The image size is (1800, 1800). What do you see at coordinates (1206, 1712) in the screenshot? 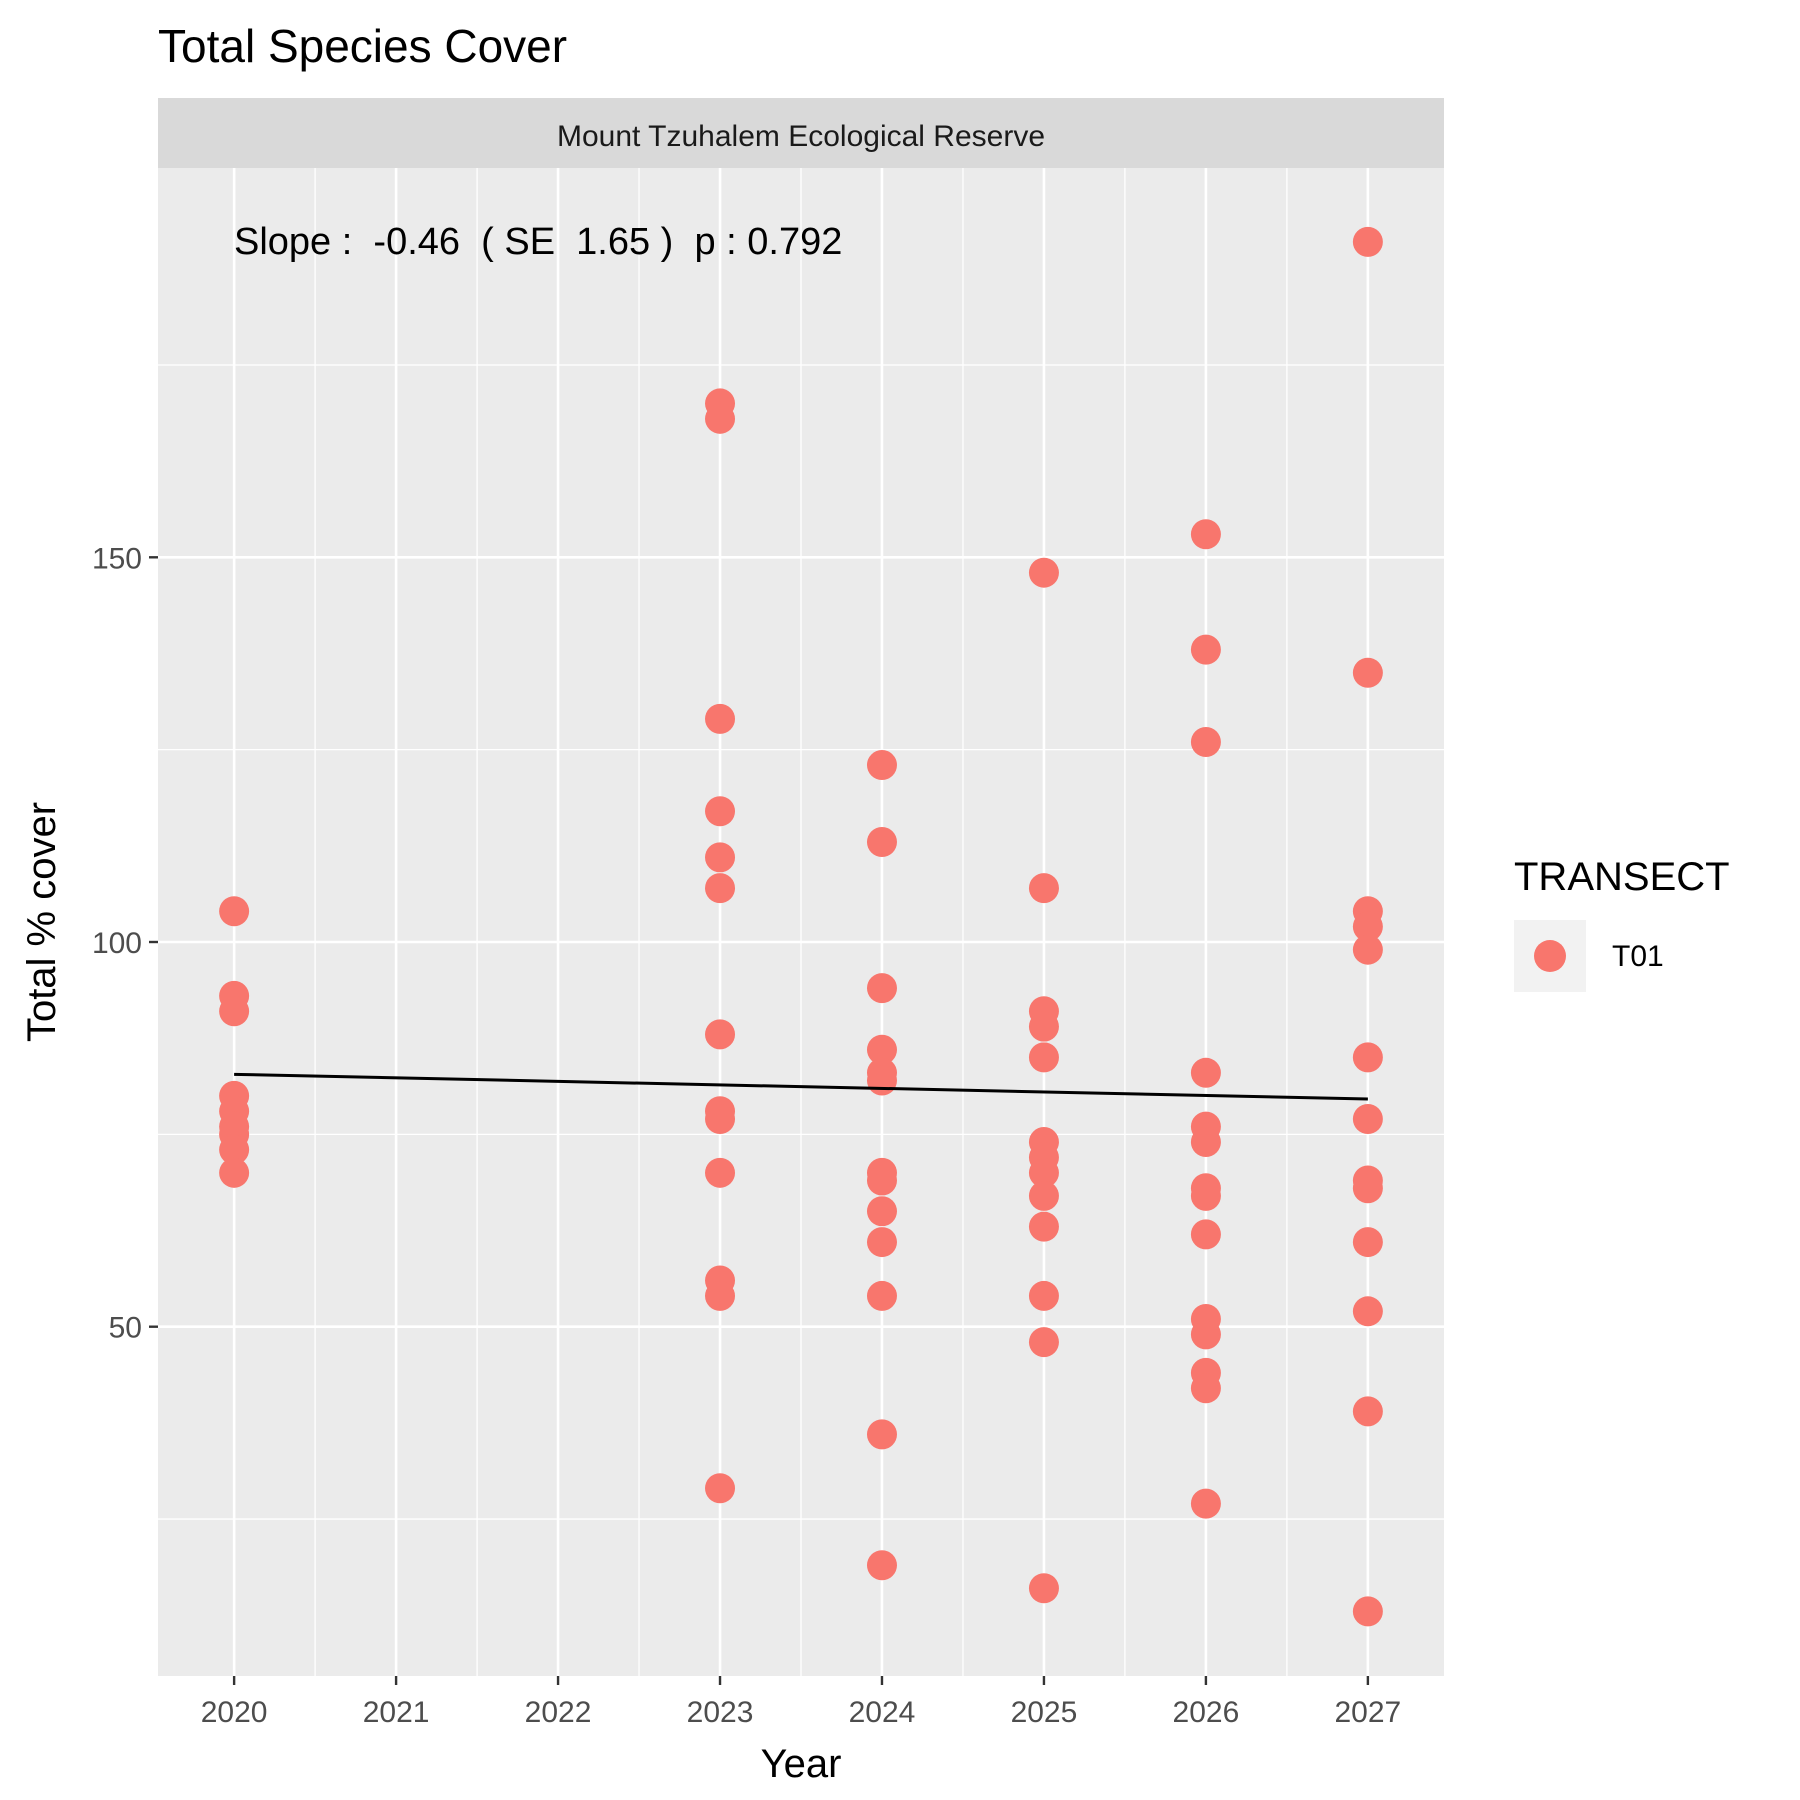
I see `x-tick-label: 2026` at bounding box center [1206, 1712].